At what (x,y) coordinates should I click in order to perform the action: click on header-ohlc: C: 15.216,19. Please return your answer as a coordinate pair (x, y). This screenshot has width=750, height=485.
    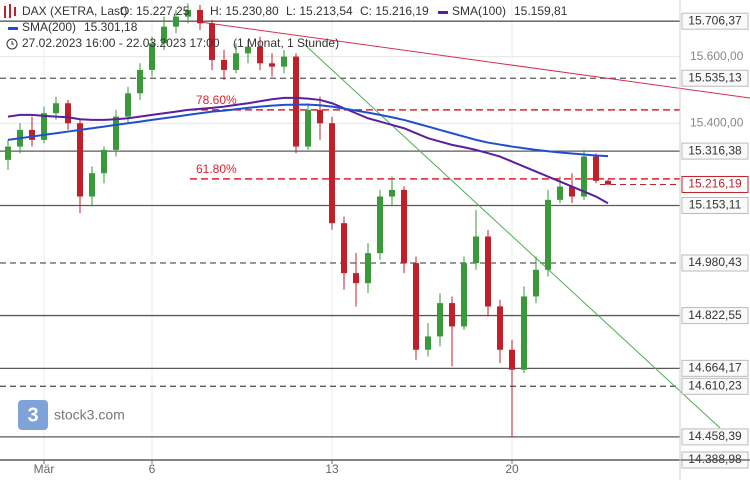
    Looking at the image, I should click on (394, 11).